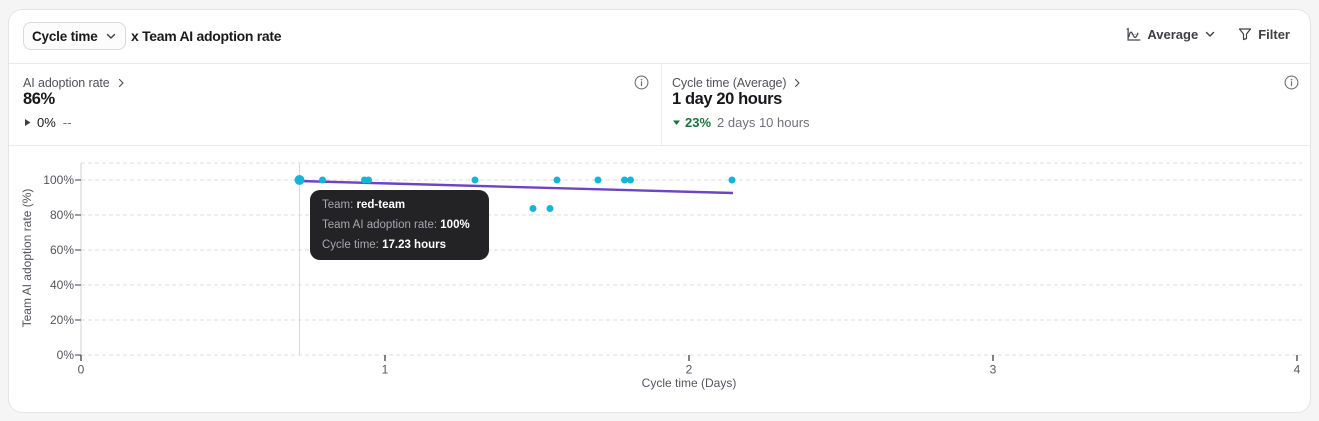 The image size is (1319, 421). Describe the element at coordinates (385, 370) in the screenshot. I see `svg-text: 1` at that location.